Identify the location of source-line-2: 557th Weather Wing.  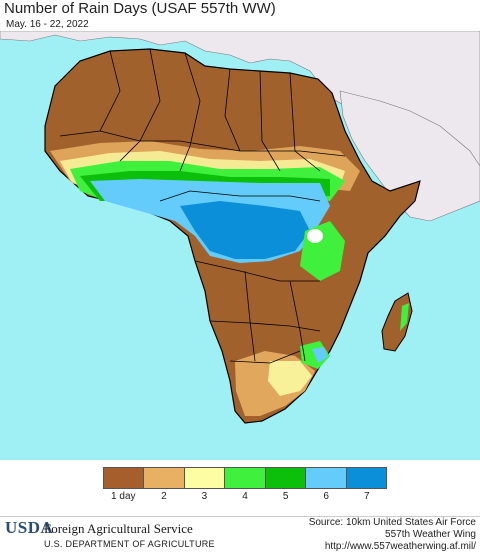
(430, 534).